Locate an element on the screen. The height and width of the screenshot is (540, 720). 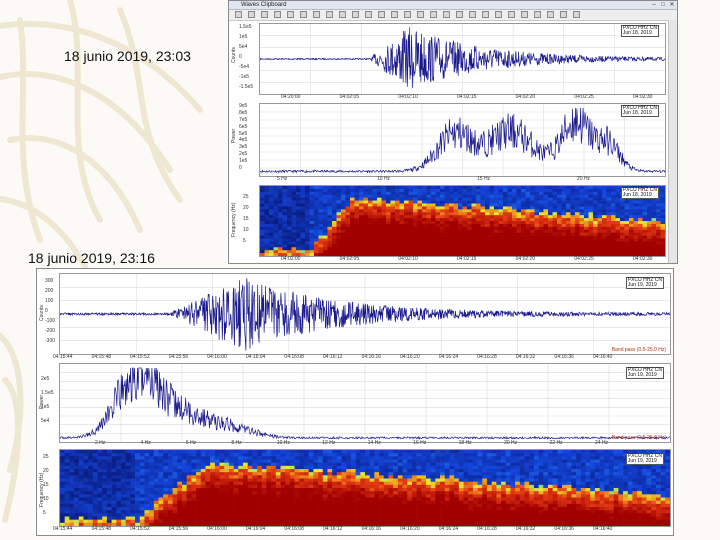
minimize-icon: – is located at coordinates (654, 5).